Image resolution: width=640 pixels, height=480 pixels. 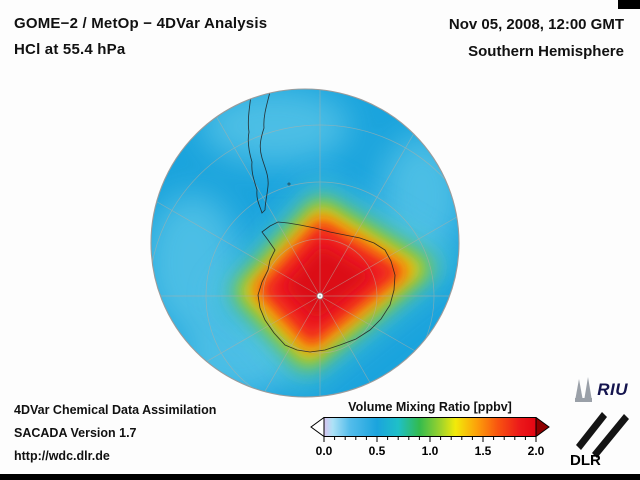 What do you see at coordinates (584, 389) in the screenshot?
I see `riu-cathedral-icon` at bounding box center [584, 389].